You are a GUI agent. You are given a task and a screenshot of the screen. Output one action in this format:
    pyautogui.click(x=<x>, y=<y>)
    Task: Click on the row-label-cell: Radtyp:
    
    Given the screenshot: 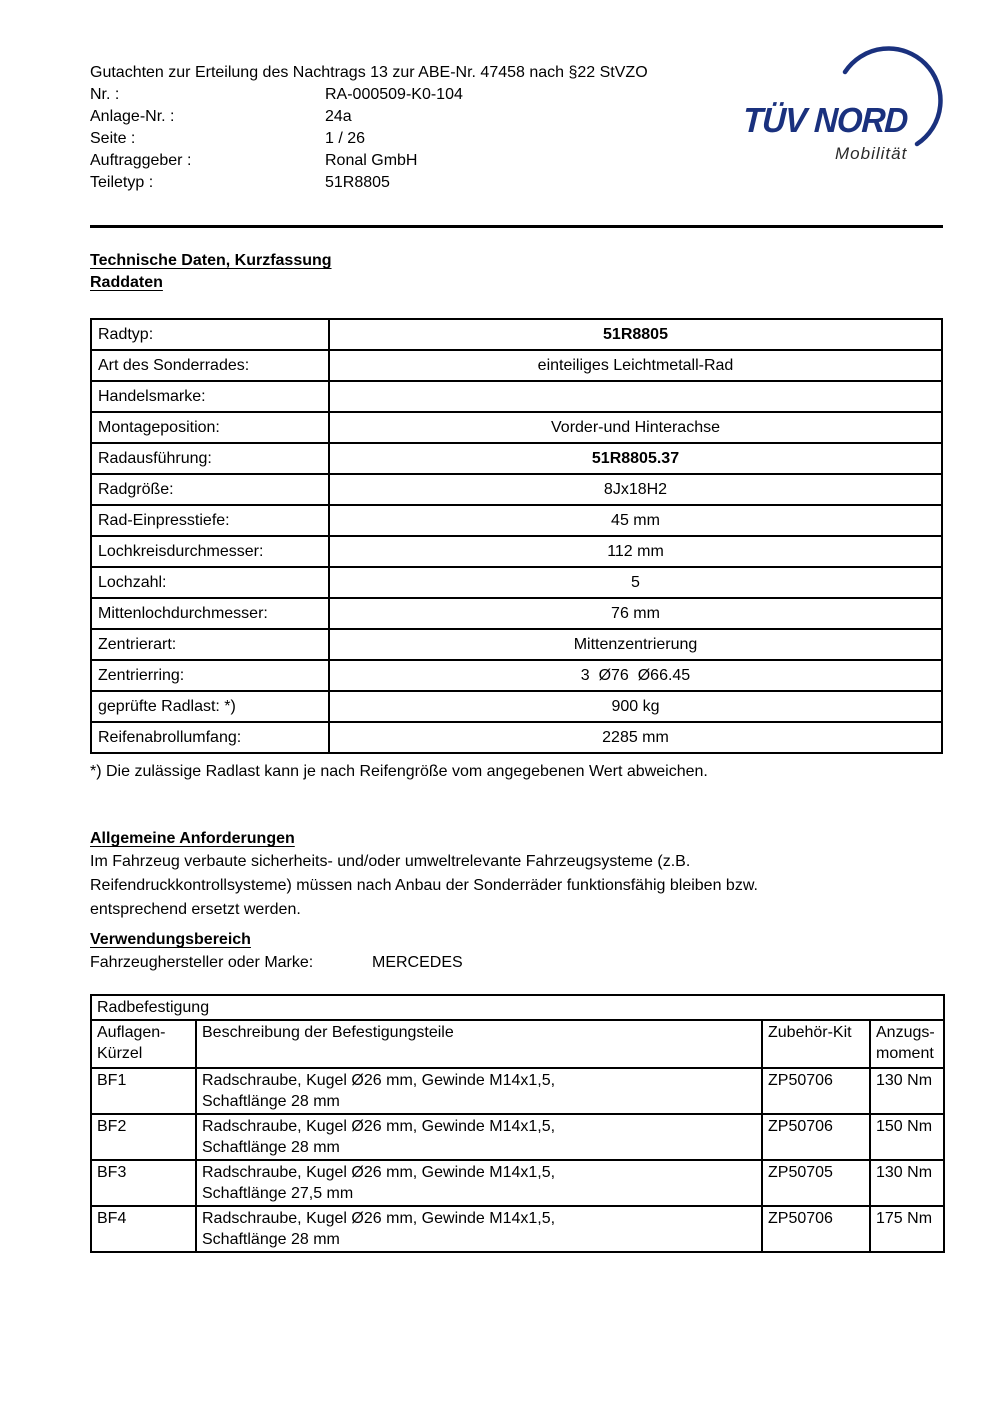 What is the action you would take?
    pyautogui.click(x=210, y=334)
    